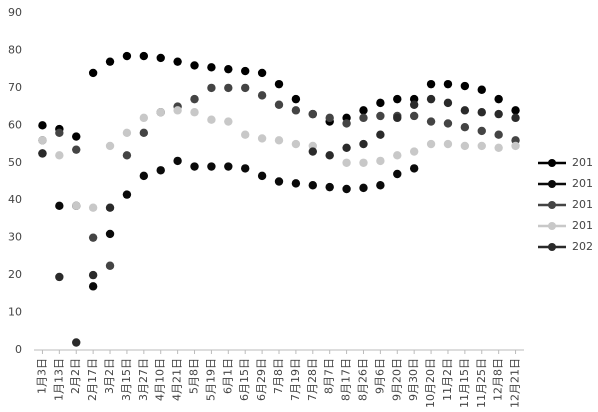 The width and height of the screenshot is (598, 412). I want to click on x-tick-label: 5月8日, so click(194, 376).